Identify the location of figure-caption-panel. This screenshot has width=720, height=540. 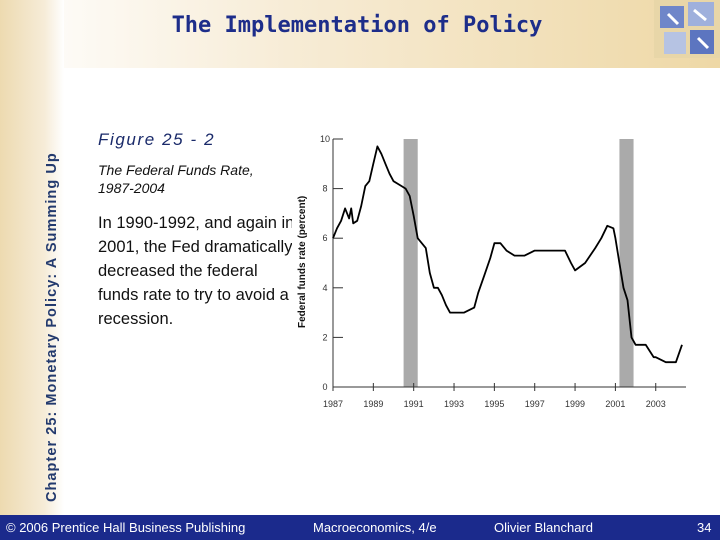
(193, 230).